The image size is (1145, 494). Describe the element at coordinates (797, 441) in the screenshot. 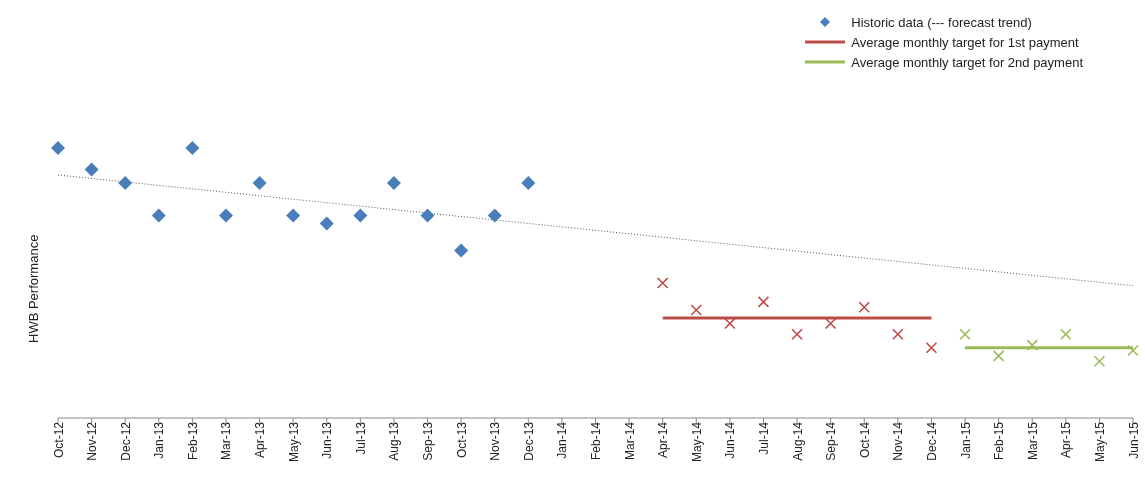

I see `x-tick-label: Aug-14` at that location.